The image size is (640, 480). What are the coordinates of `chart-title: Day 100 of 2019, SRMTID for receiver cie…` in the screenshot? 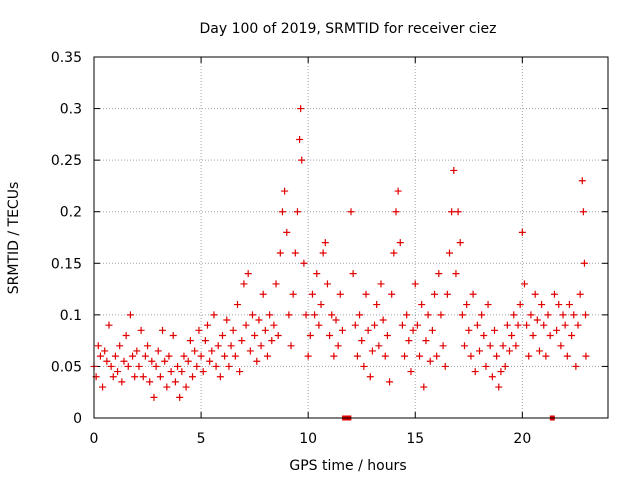 It's located at (348, 29).